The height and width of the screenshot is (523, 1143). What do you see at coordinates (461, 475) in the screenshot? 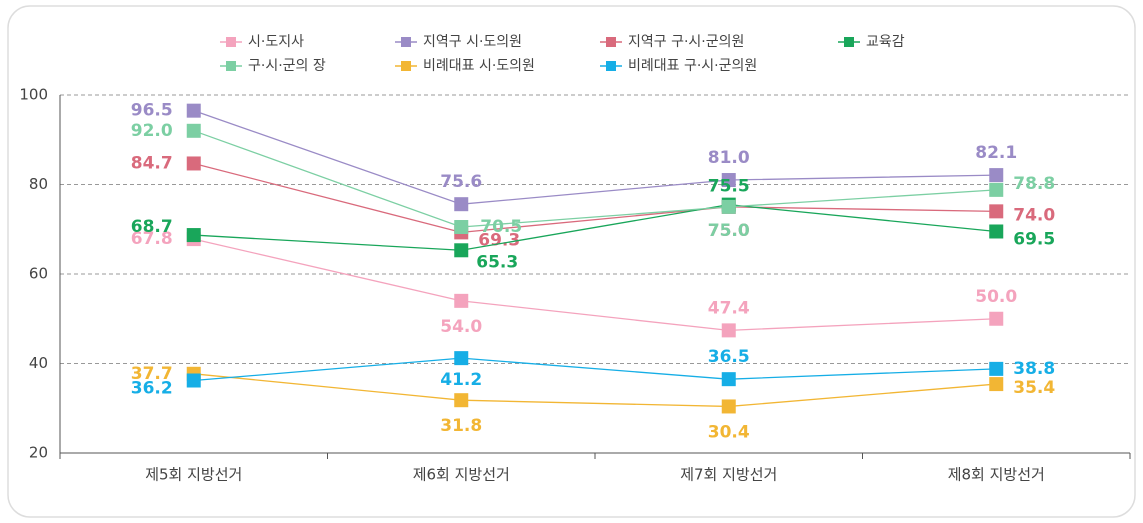
I see `x-tick-label: 제6회 지방선거` at bounding box center [461, 475].